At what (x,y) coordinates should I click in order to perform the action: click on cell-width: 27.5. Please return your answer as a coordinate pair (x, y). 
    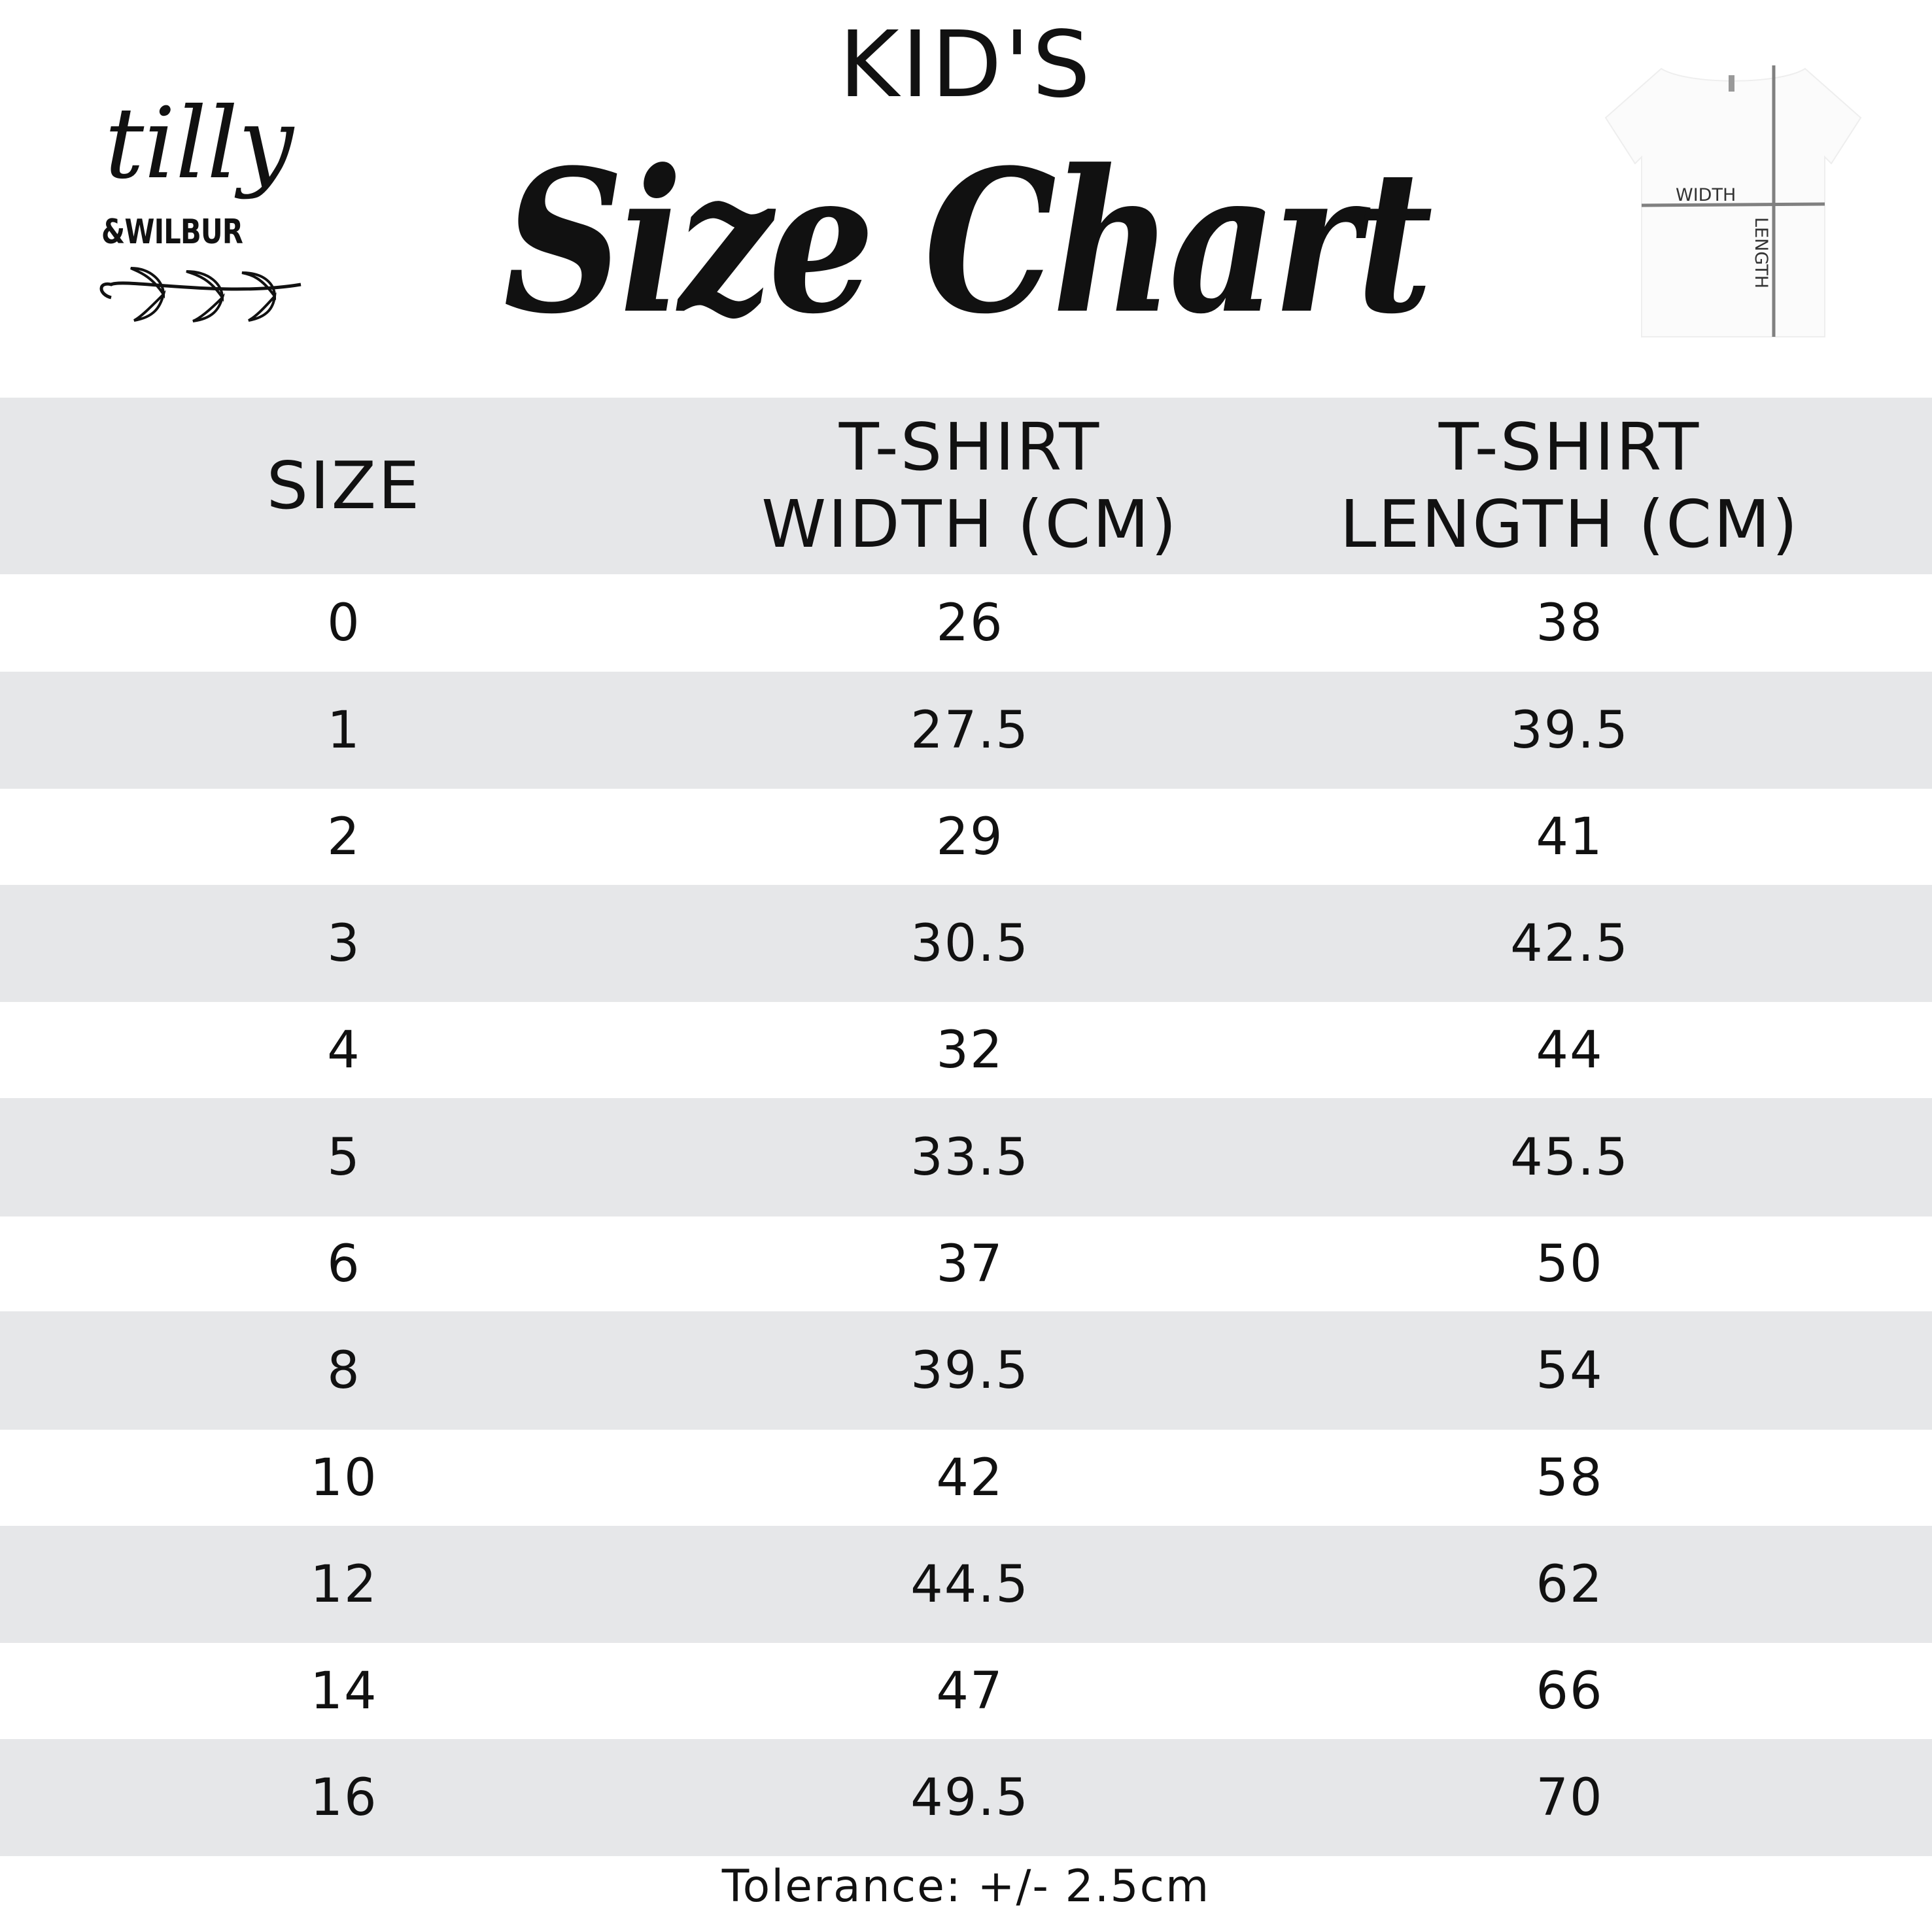
    Looking at the image, I should click on (969, 730).